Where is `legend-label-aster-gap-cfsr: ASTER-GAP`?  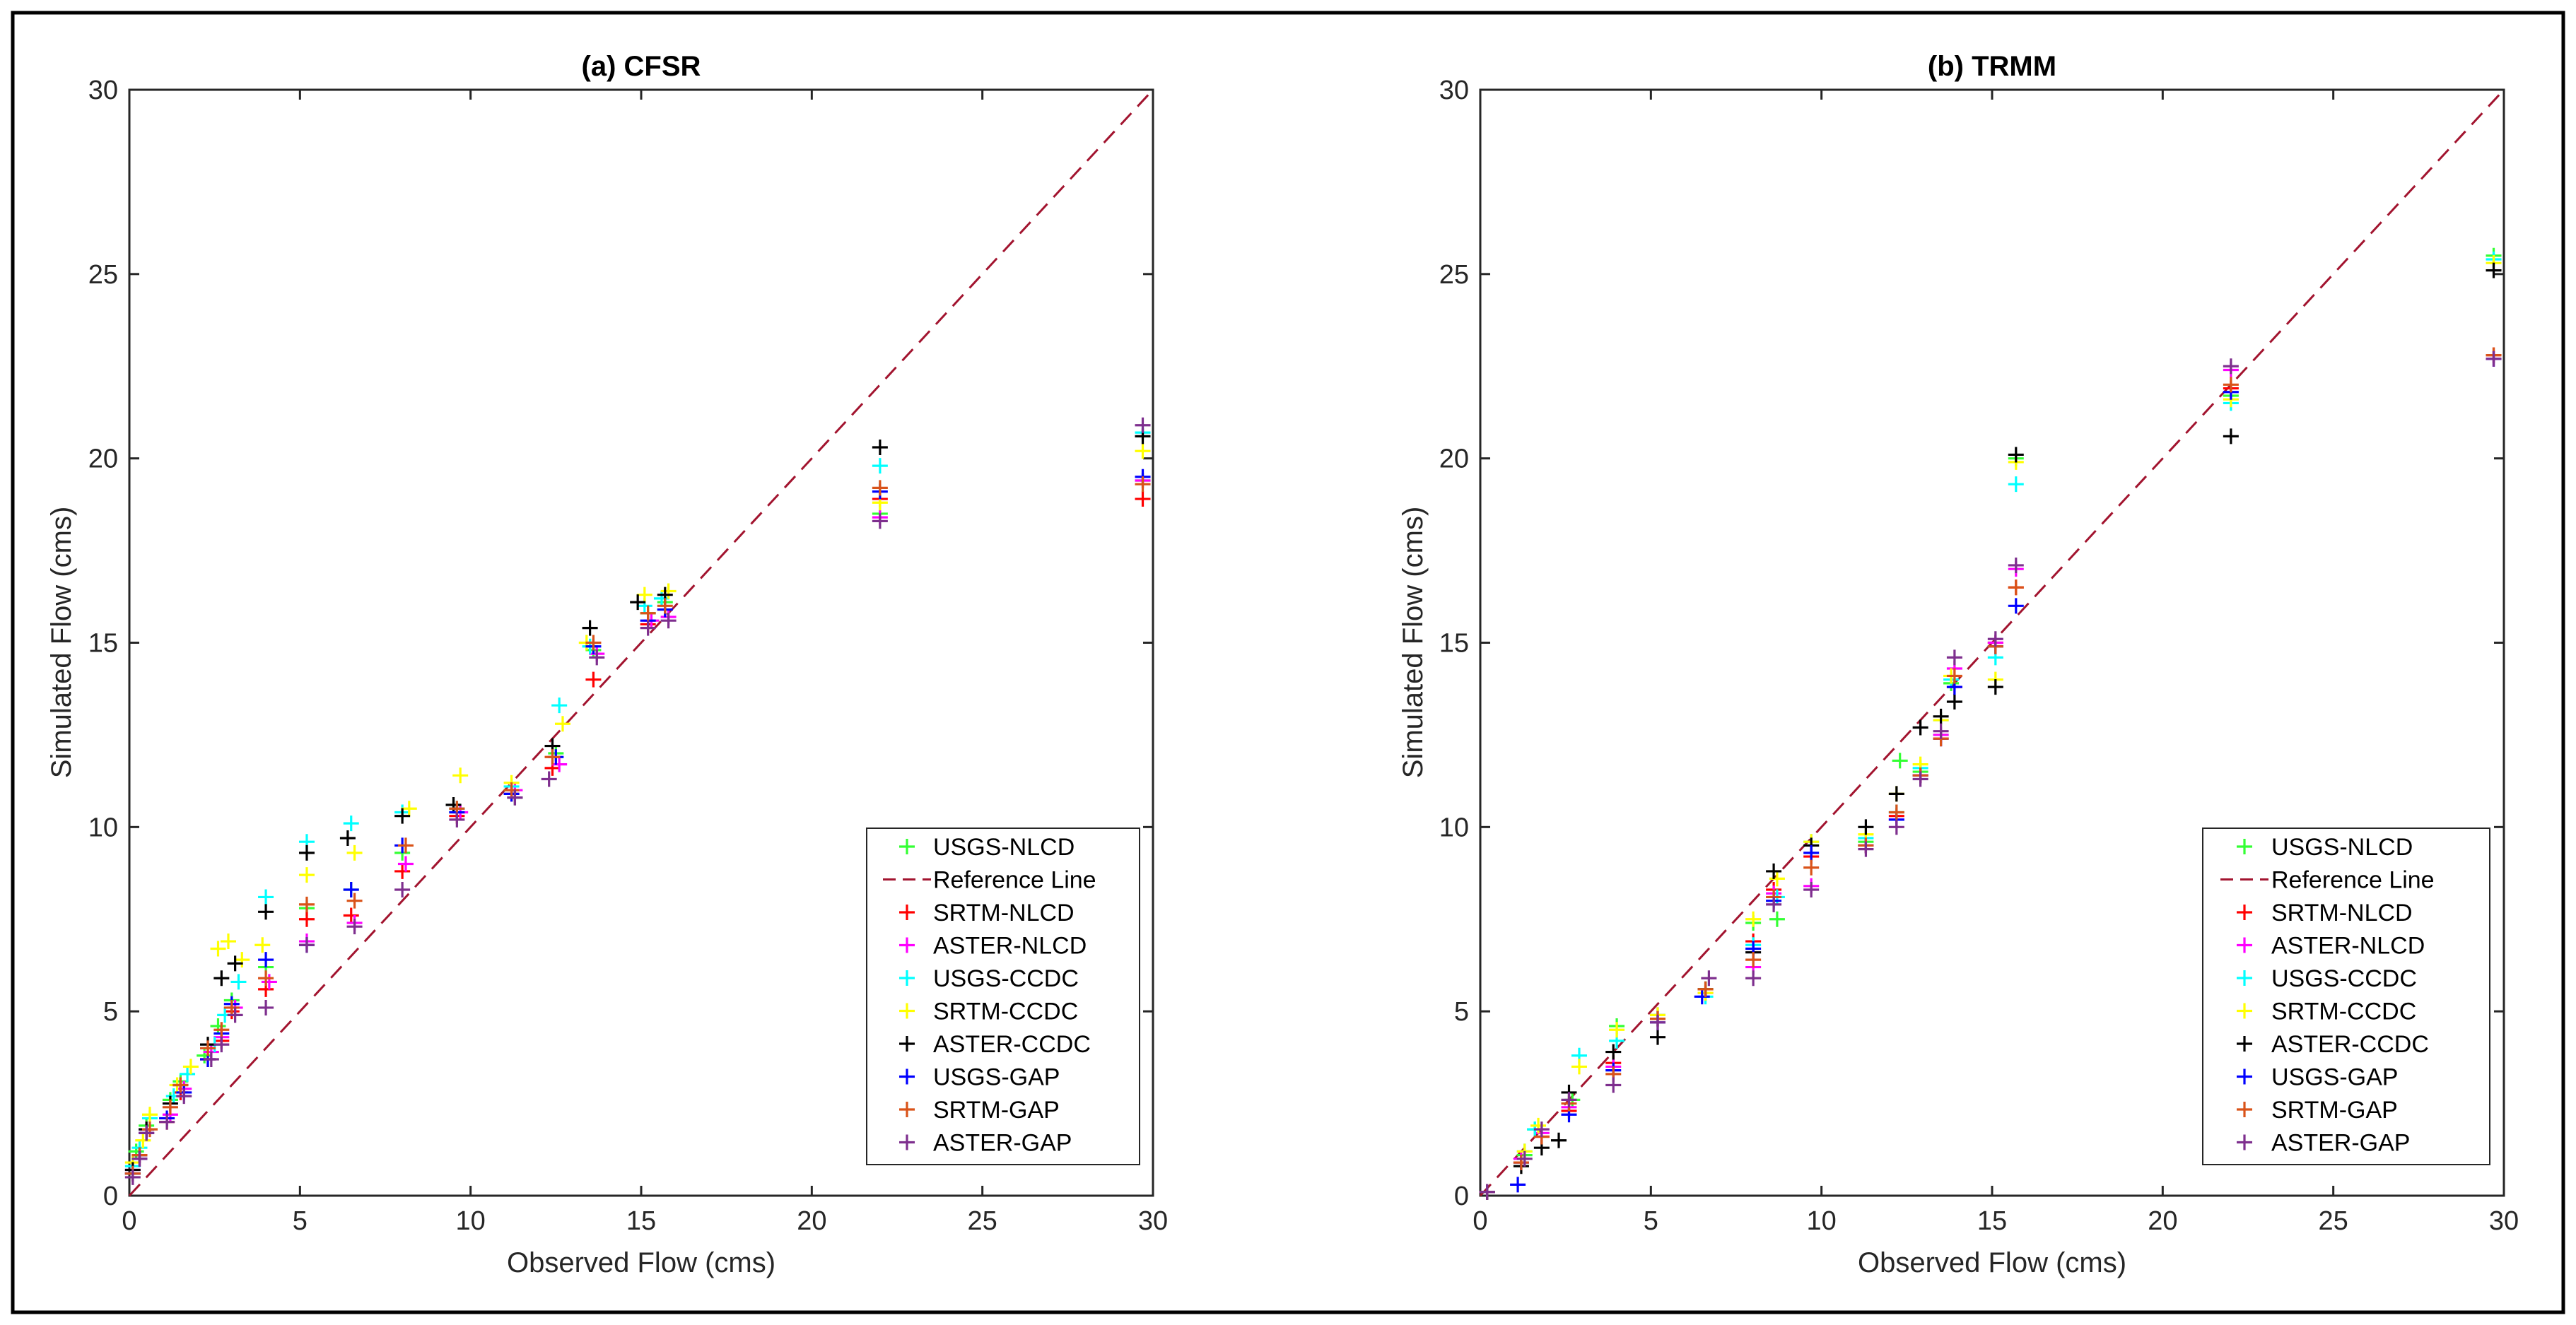
legend-label-aster-gap-cfsr: ASTER-GAP is located at coordinates (1003, 1143).